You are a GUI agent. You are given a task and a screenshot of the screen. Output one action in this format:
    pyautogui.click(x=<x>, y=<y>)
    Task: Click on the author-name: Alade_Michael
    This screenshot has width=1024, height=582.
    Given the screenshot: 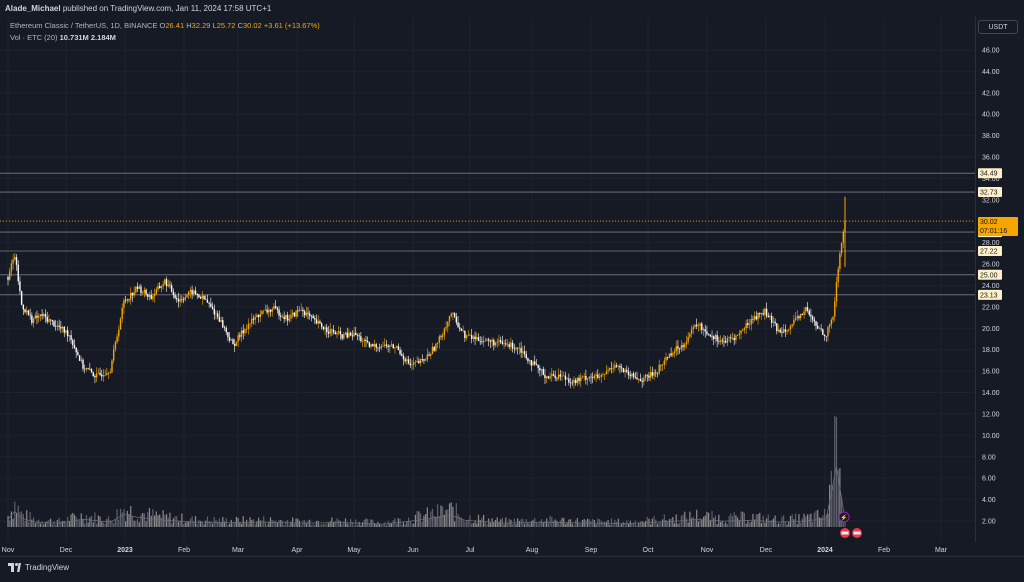 What is the action you would take?
    pyautogui.click(x=33, y=8)
    